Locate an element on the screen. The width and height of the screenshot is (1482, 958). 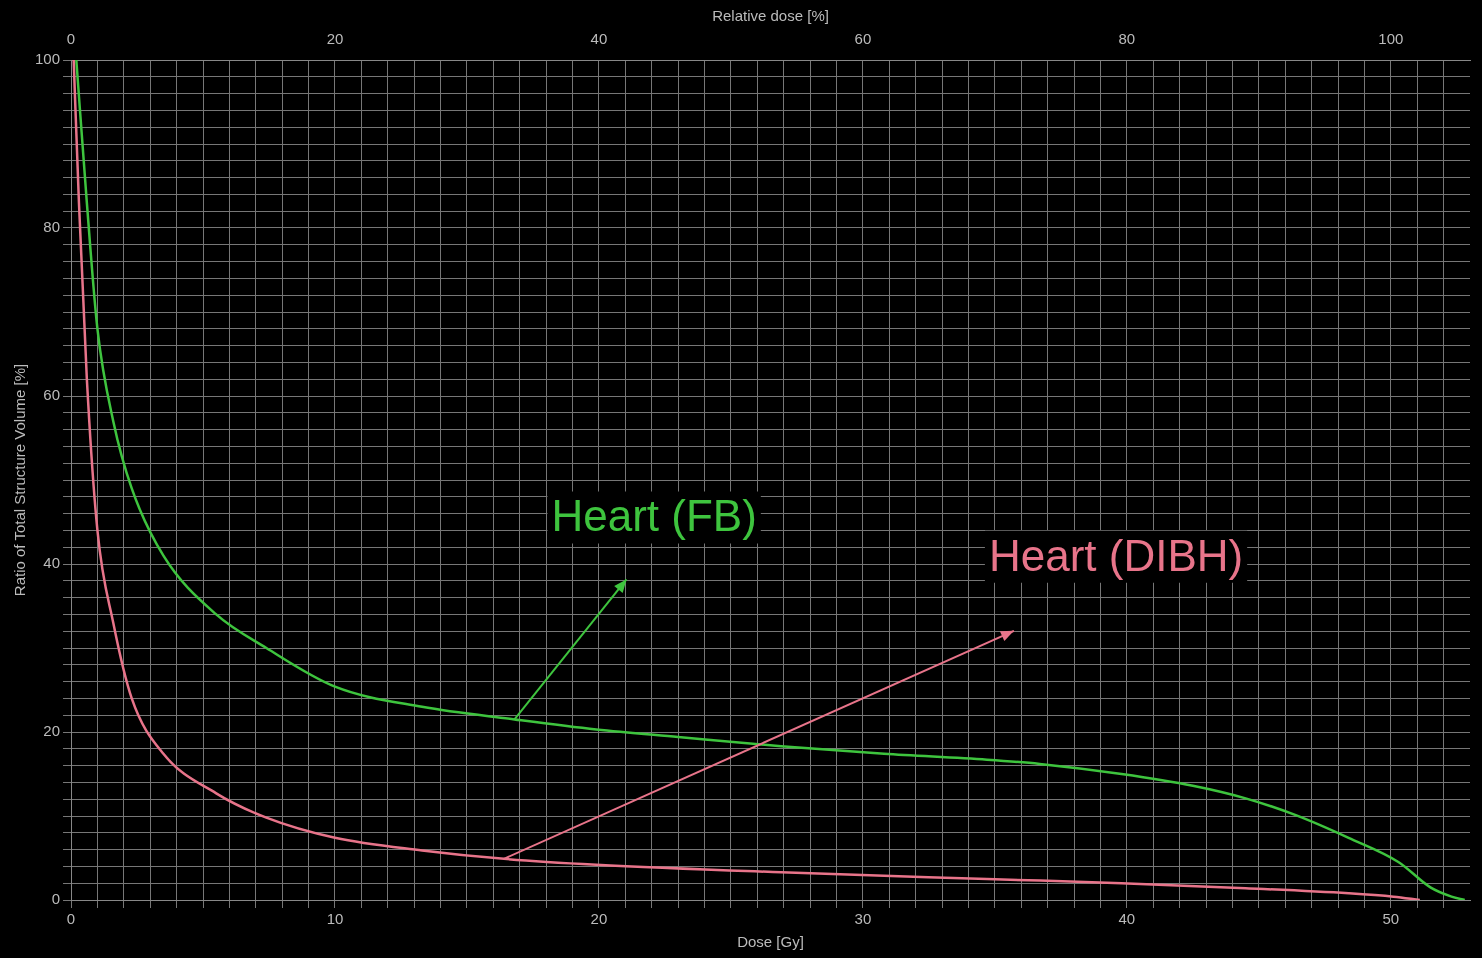
y-tick-label: 100 is located at coordinates (48, 59).